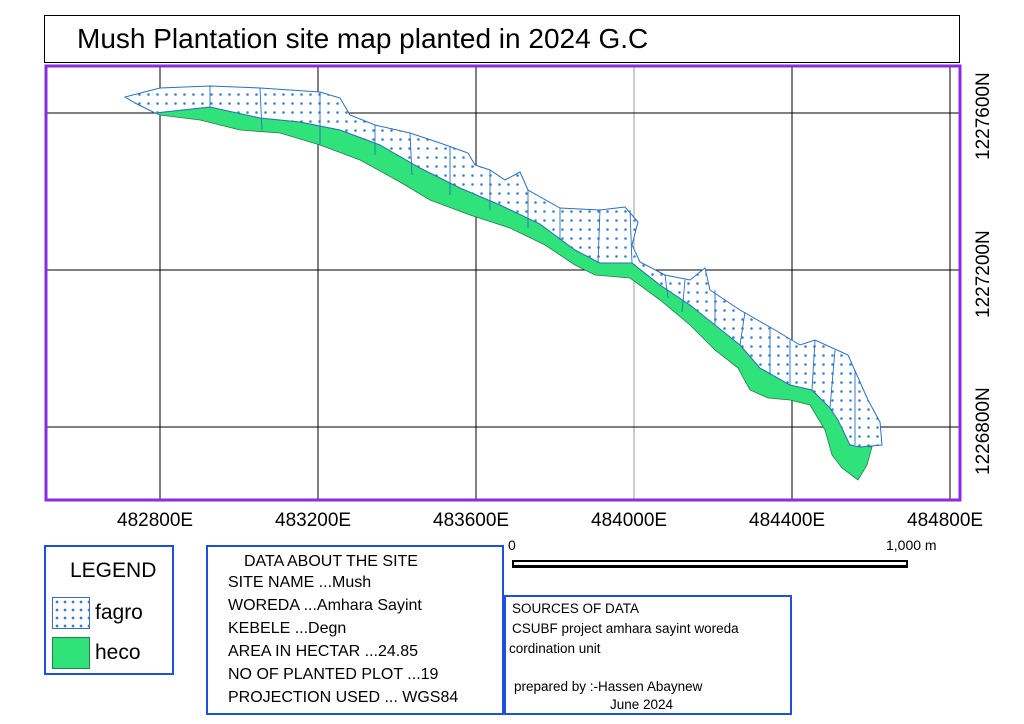  Describe the element at coordinates (325, 605) in the screenshot. I see `site-info-line: WOREDA ...Amhara Sayint` at that location.